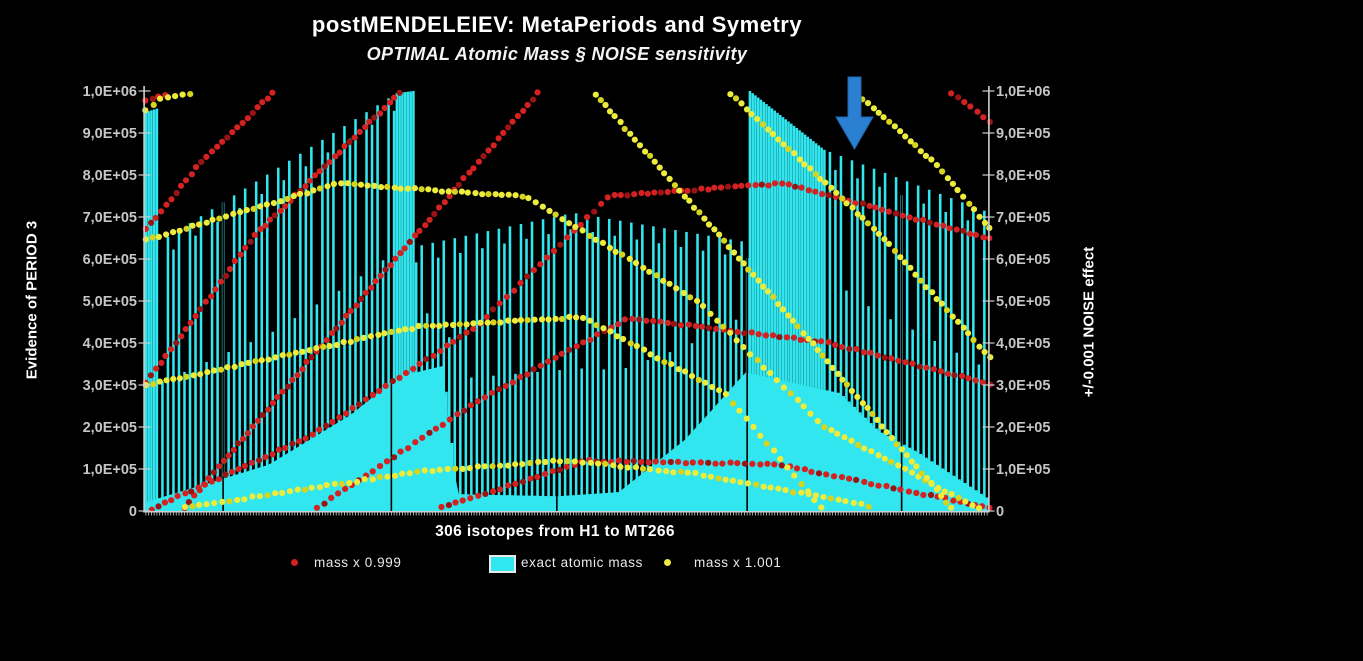 Image resolution: width=1363 pixels, height=661 pixels. Describe the element at coordinates (1000, 512) in the screenshot. I see `ytick-right: 0` at that location.